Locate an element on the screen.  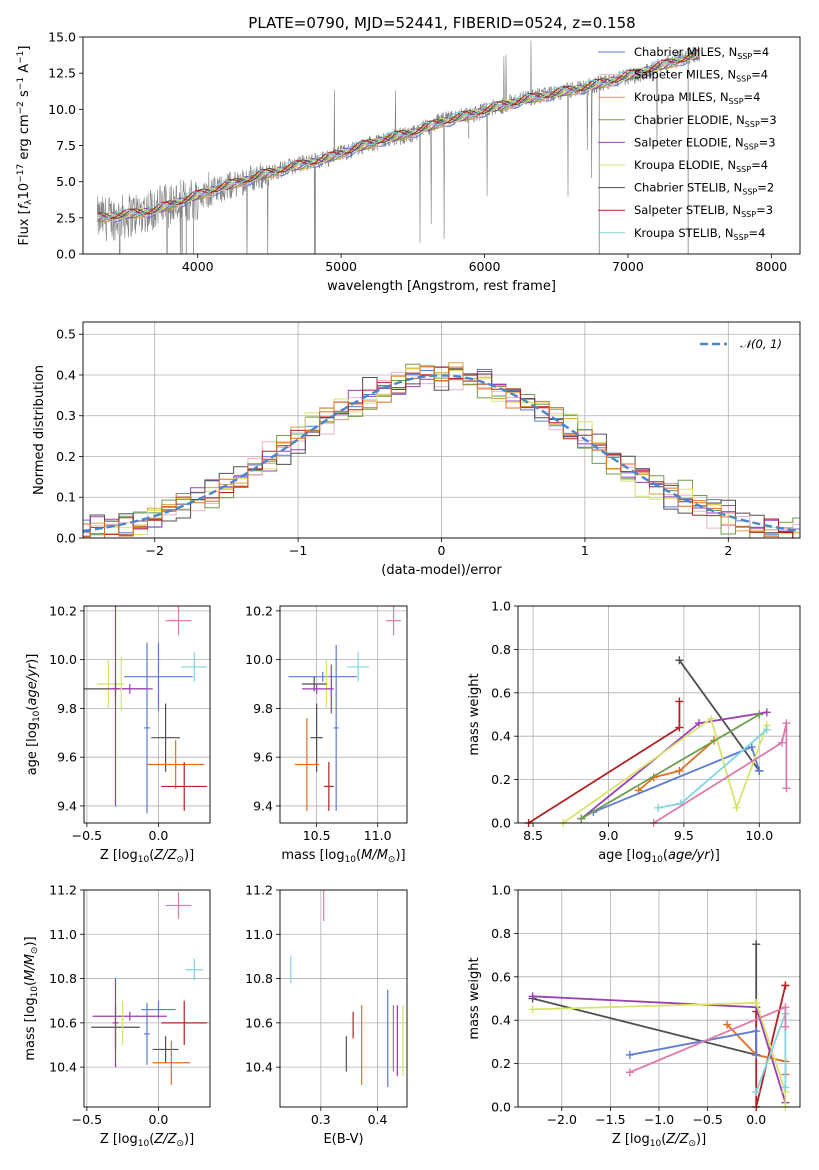
x-tick-label: −1.5 is located at coordinates (610, 1119).